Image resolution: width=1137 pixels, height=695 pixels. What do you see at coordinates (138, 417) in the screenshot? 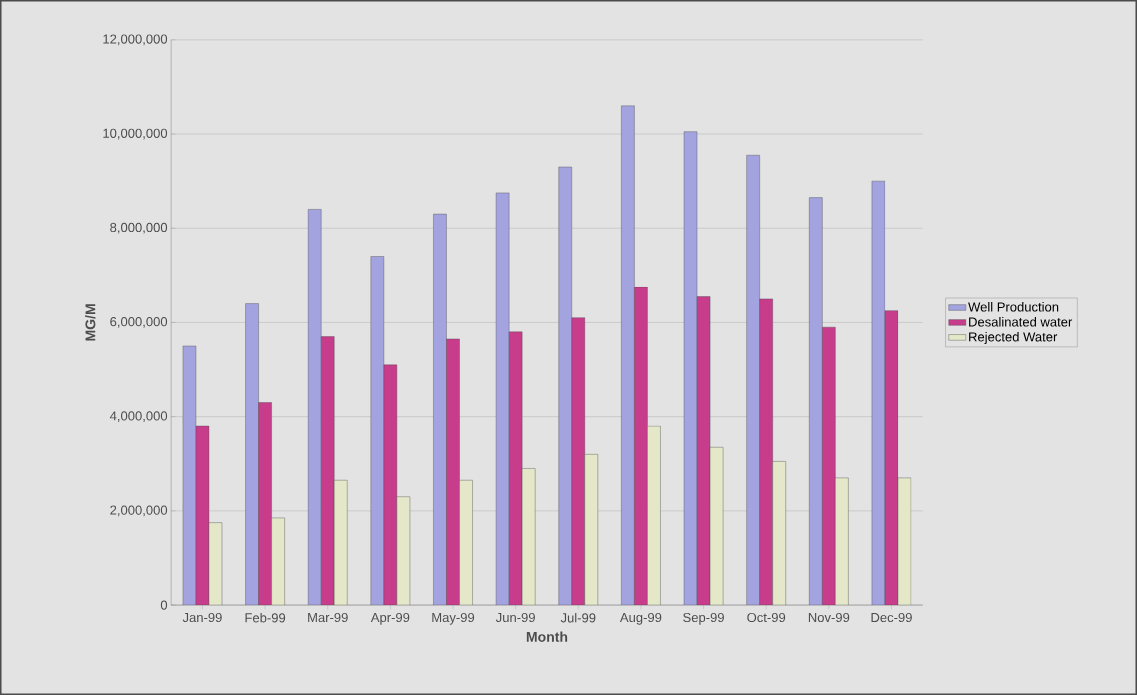
I see `y-tick-label: 4,000,000` at bounding box center [138, 417].